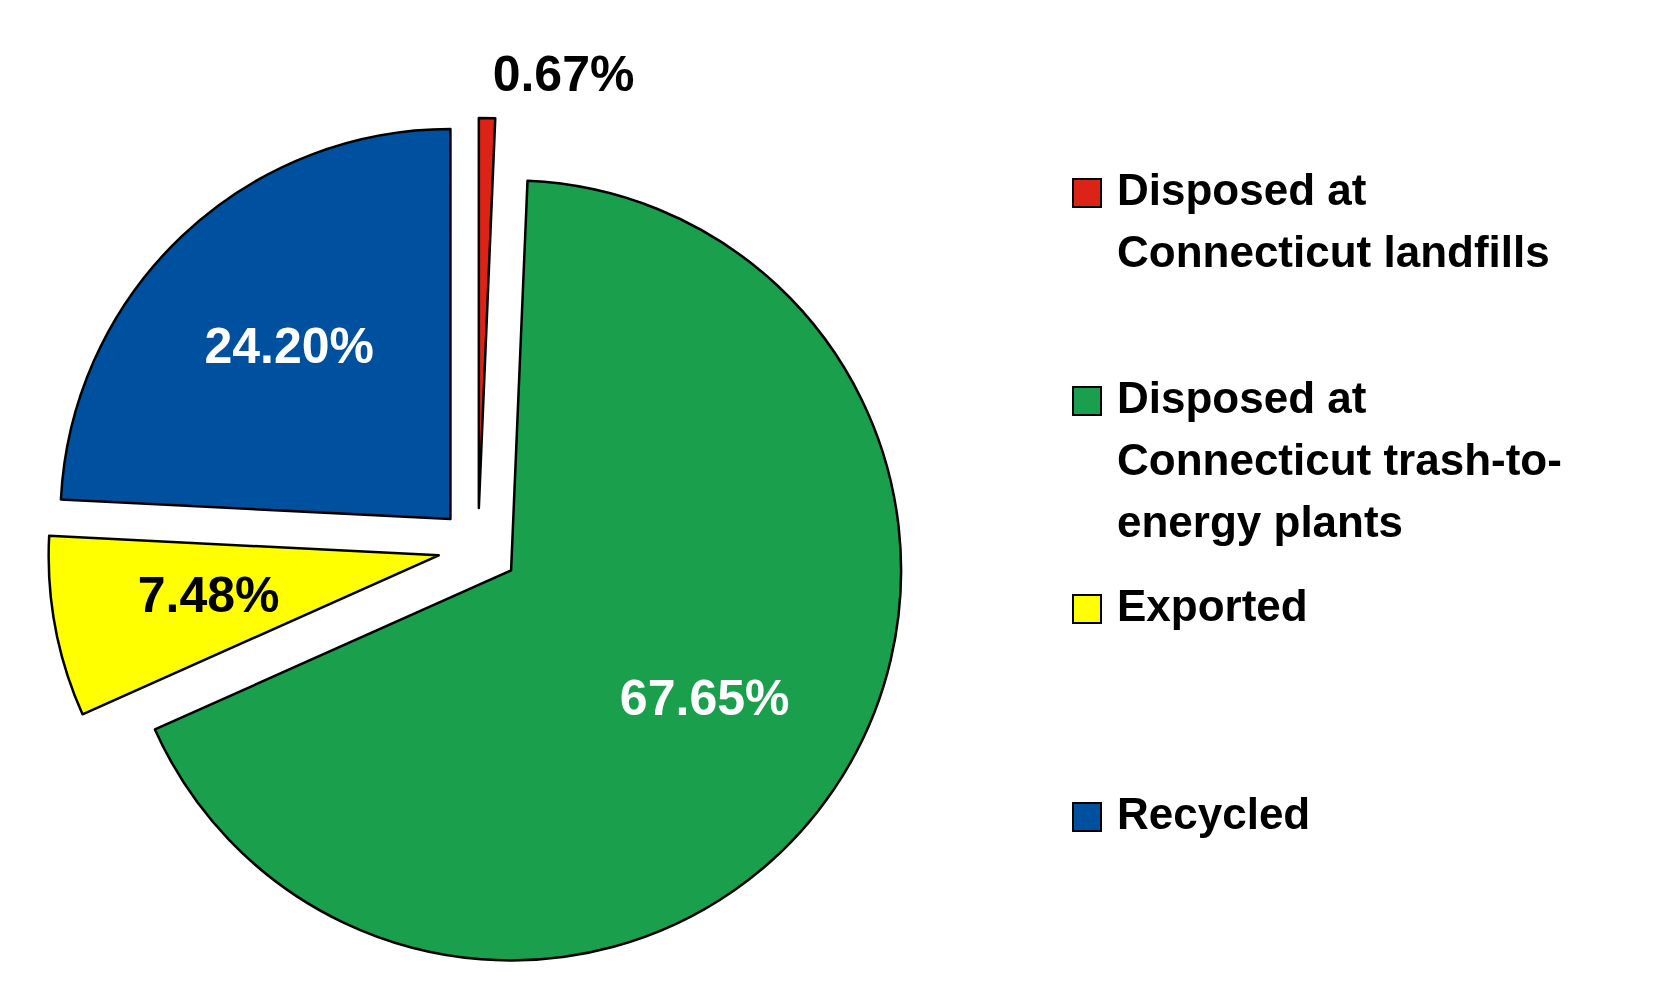 The image size is (1671, 1007). What do you see at coordinates (1339, 459) in the screenshot?
I see `legend-label: Disposed at Connecticut trash-to-energy plants` at bounding box center [1339, 459].